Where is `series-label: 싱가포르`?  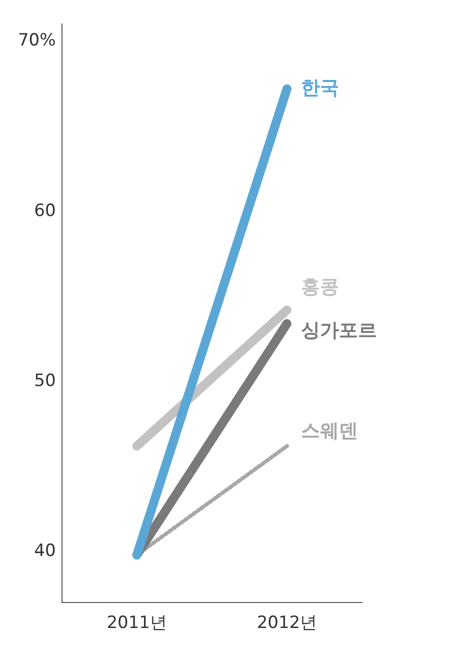 series-label: 싱가포르 is located at coordinates (338, 331).